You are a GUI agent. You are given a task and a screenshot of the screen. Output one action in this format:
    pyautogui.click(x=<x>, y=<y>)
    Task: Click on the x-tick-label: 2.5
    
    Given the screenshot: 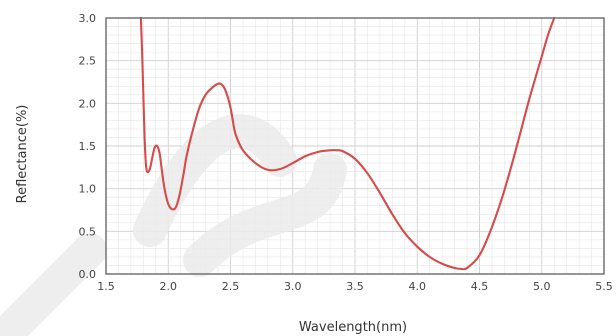 What is the action you would take?
    pyautogui.click(x=231, y=286)
    